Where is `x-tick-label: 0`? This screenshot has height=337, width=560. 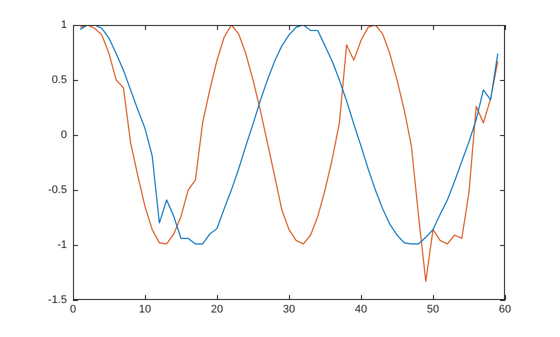 x-tick-label: 0 is located at coordinates (73, 310).